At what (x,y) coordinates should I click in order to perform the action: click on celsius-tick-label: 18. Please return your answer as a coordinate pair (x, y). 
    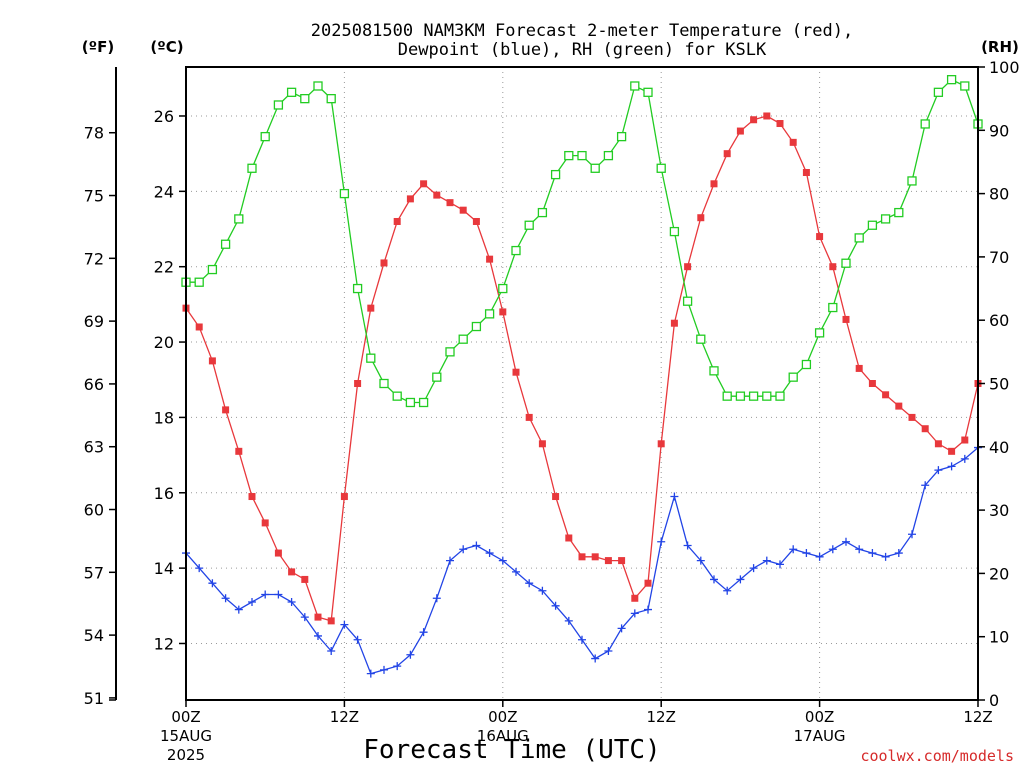
    Looking at the image, I should click on (164, 417).